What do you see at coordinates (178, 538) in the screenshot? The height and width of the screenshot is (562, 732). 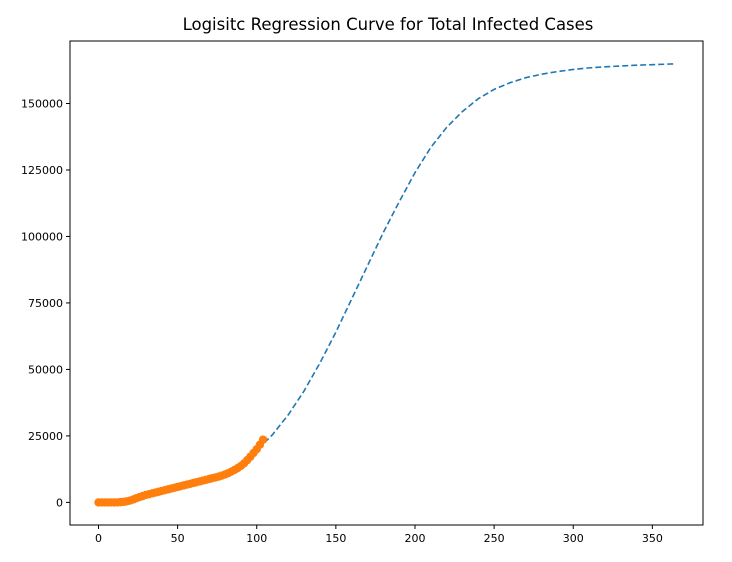 I see `x-tick-label: 50` at bounding box center [178, 538].